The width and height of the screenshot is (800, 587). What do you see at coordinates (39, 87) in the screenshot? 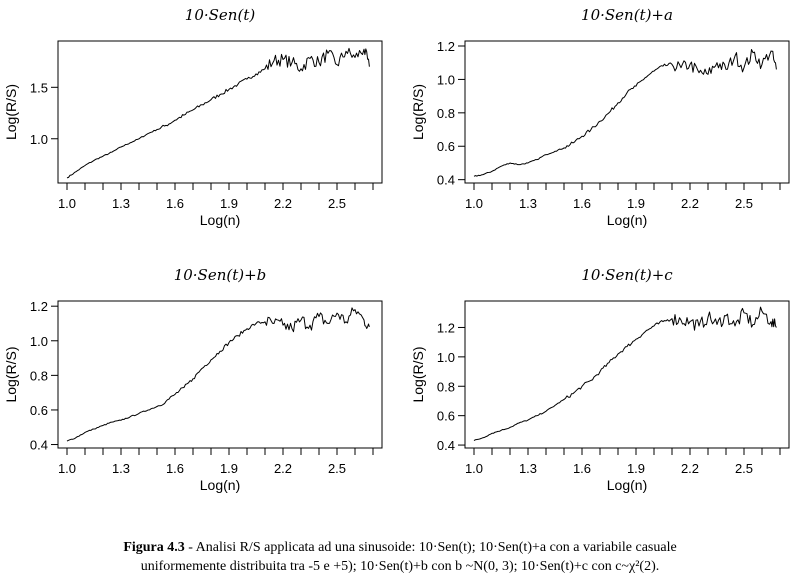
I see `y-tick-label: 1.5` at bounding box center [39, 87].